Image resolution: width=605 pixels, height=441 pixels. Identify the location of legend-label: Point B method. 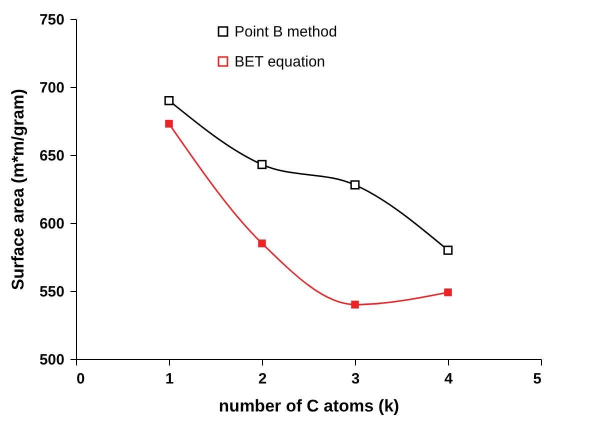
(286, 32).